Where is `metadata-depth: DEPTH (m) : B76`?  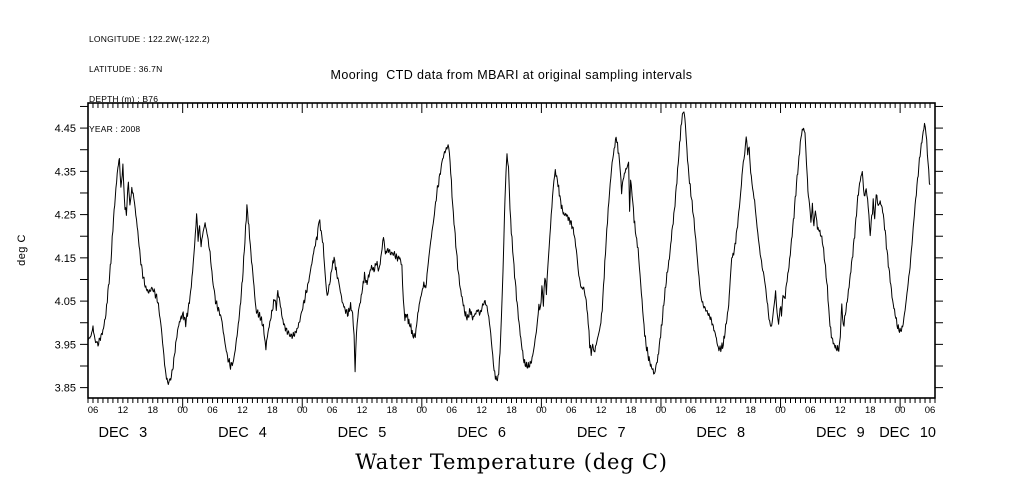
metadata-depth: DEPTH (m) : B76 is located at coordinates (124, 99).